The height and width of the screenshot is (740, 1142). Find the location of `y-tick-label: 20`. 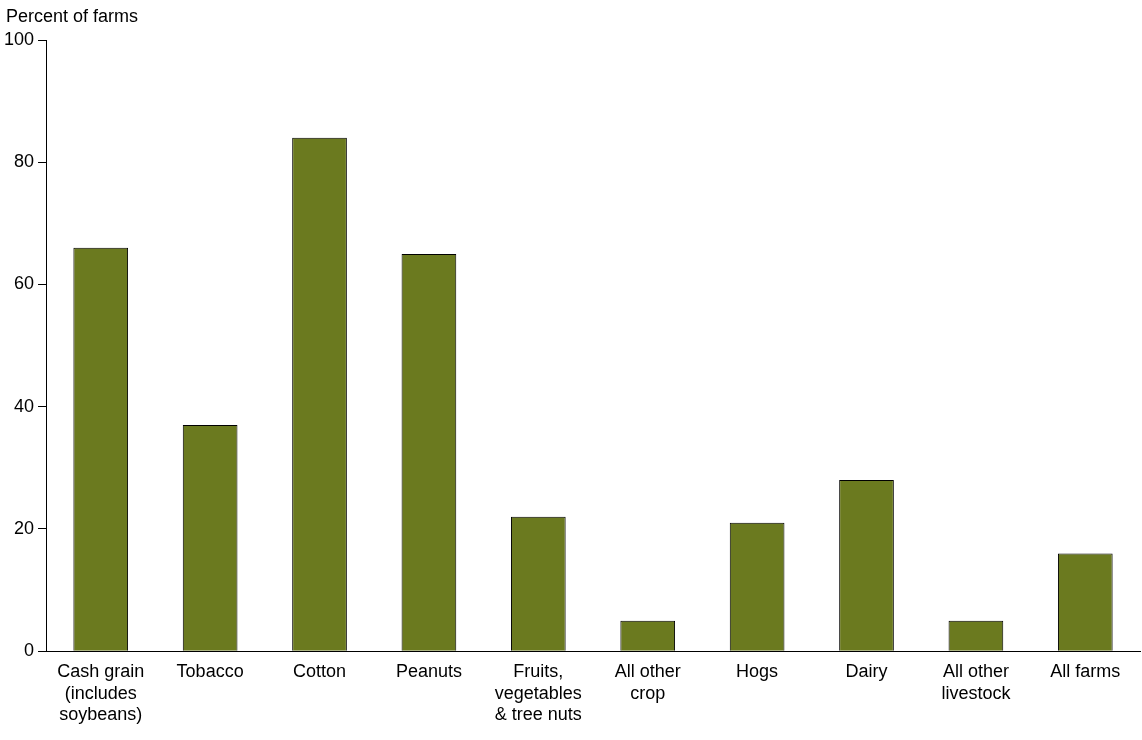

y-tick-label: 20 is located at coordinates (24, 527).